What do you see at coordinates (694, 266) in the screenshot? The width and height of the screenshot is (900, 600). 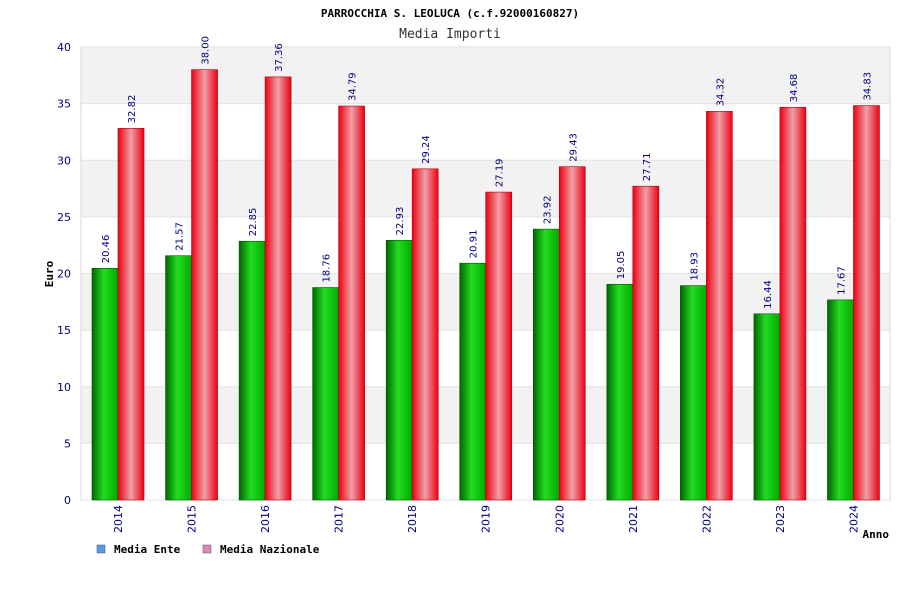 I see `data-label: 18.93` at bounding box center [694, 266].